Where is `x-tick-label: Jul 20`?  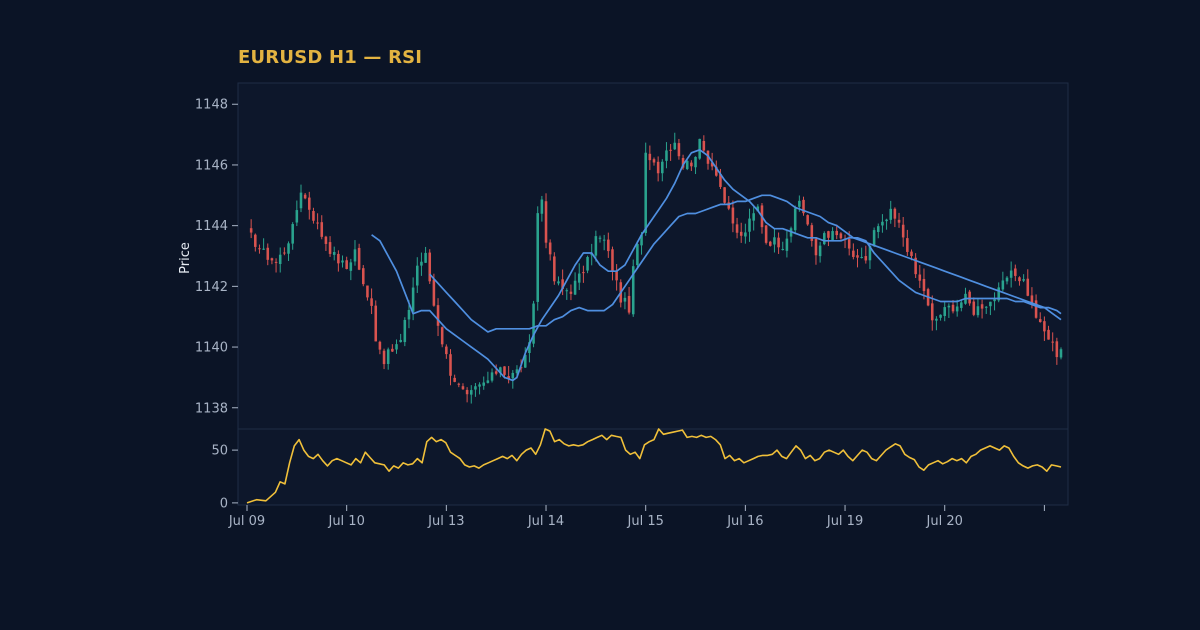
x-tick-label: Jul 20 is located at coordinates (944, 521).